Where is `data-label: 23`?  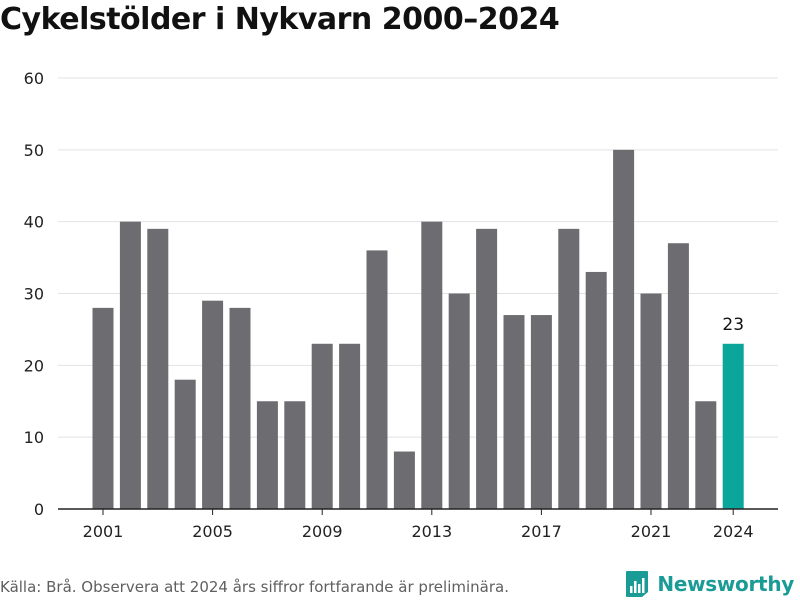 data-label: 23 is located at coordinates (733, 325).